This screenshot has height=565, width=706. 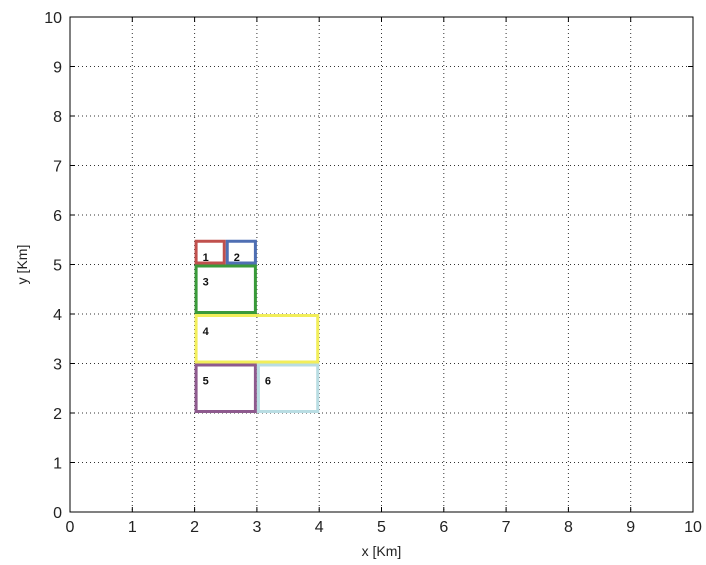 I want to click on x-tick-label: 2, so click(x=194, y=527).